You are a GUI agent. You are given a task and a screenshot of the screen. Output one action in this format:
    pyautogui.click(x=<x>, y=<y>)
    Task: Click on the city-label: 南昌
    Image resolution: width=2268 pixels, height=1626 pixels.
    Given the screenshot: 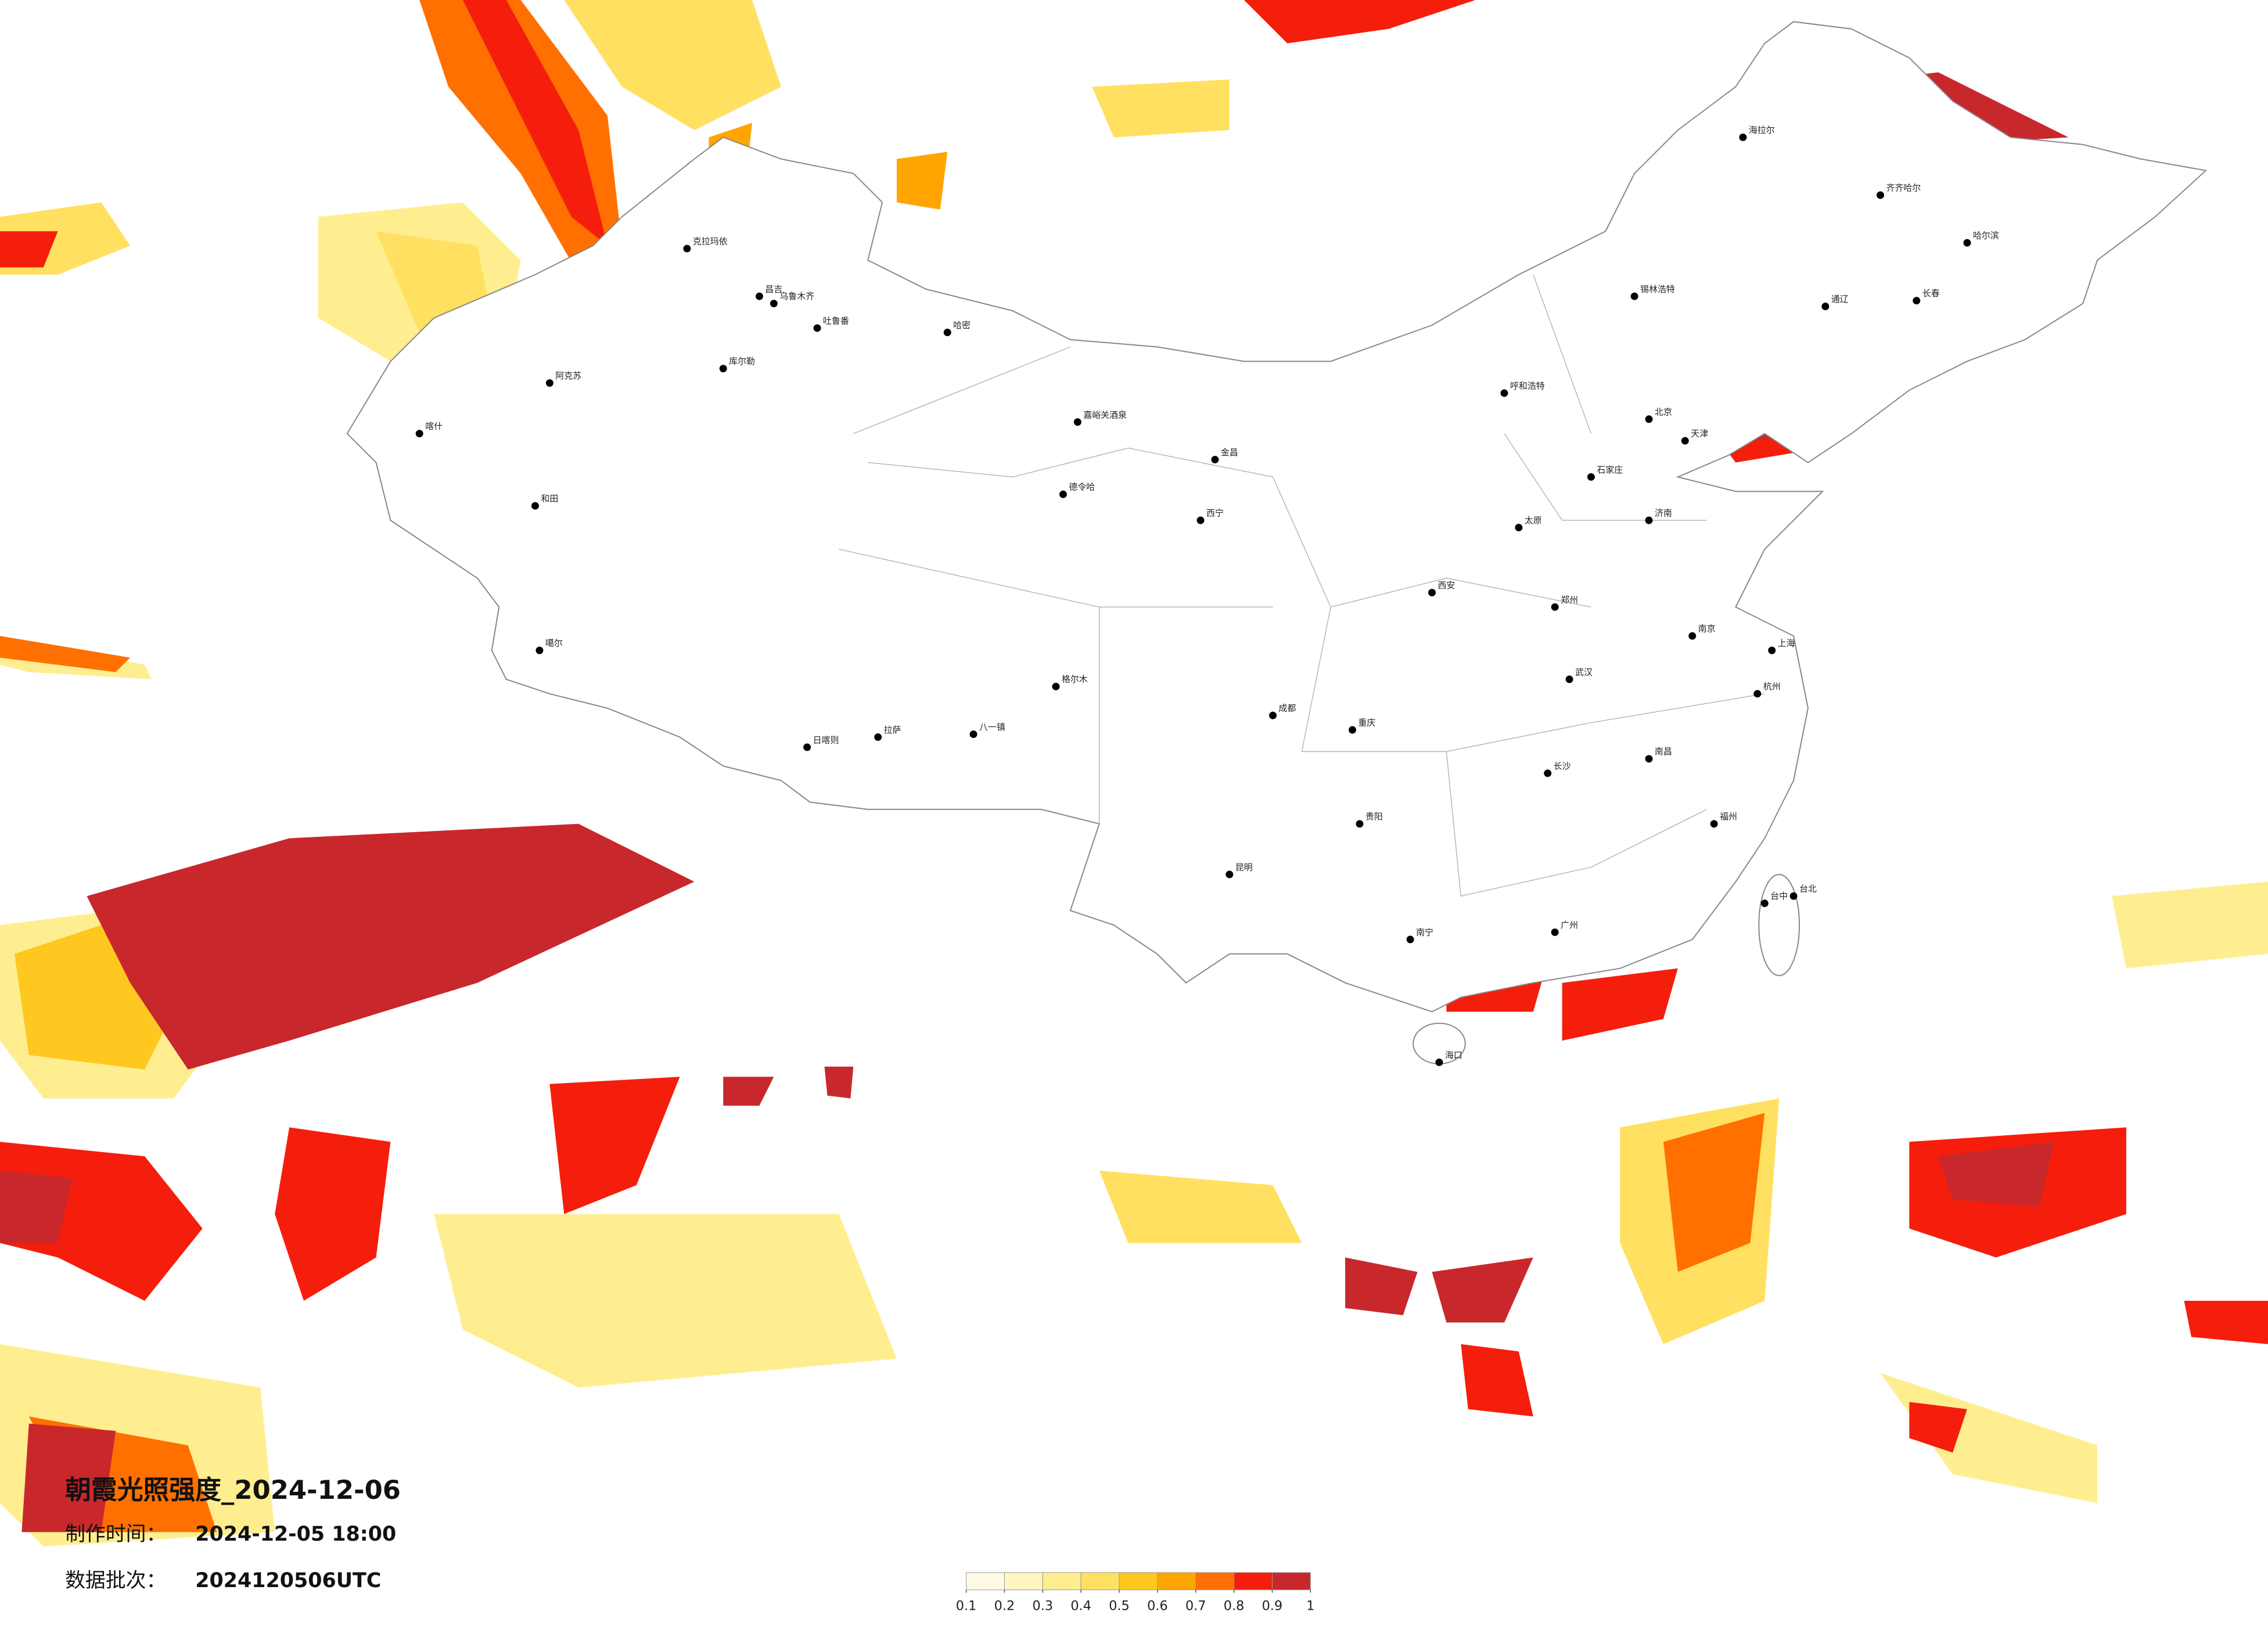 What is the action you would take?
    pyautogui.click(x=1663, y=751)
    